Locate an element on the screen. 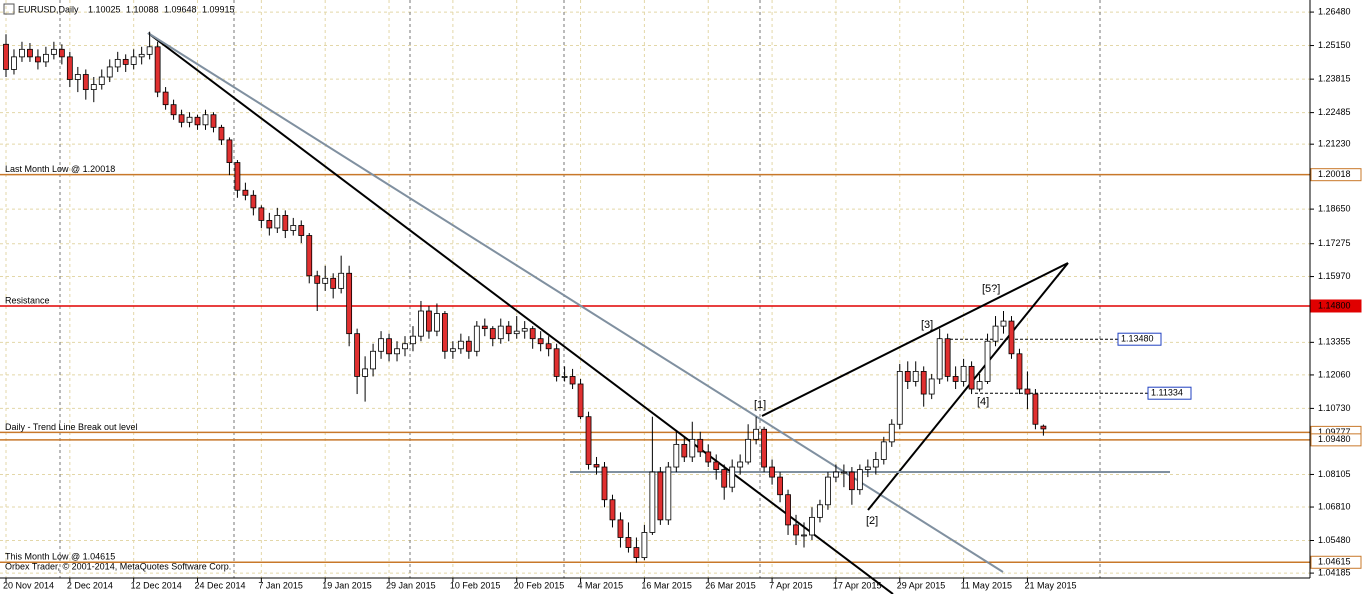 Image resolution: width=1362 pixels, height=594 pixels. price-box-label: 1.09480 is located at coordinates (1334, 439).